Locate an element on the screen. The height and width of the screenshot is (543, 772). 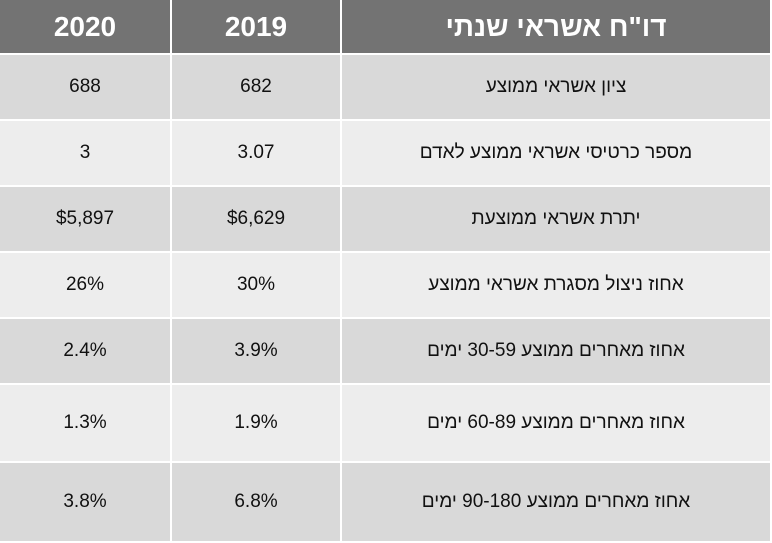
value-2019: 3.07 is located at coordinates (257, 154).